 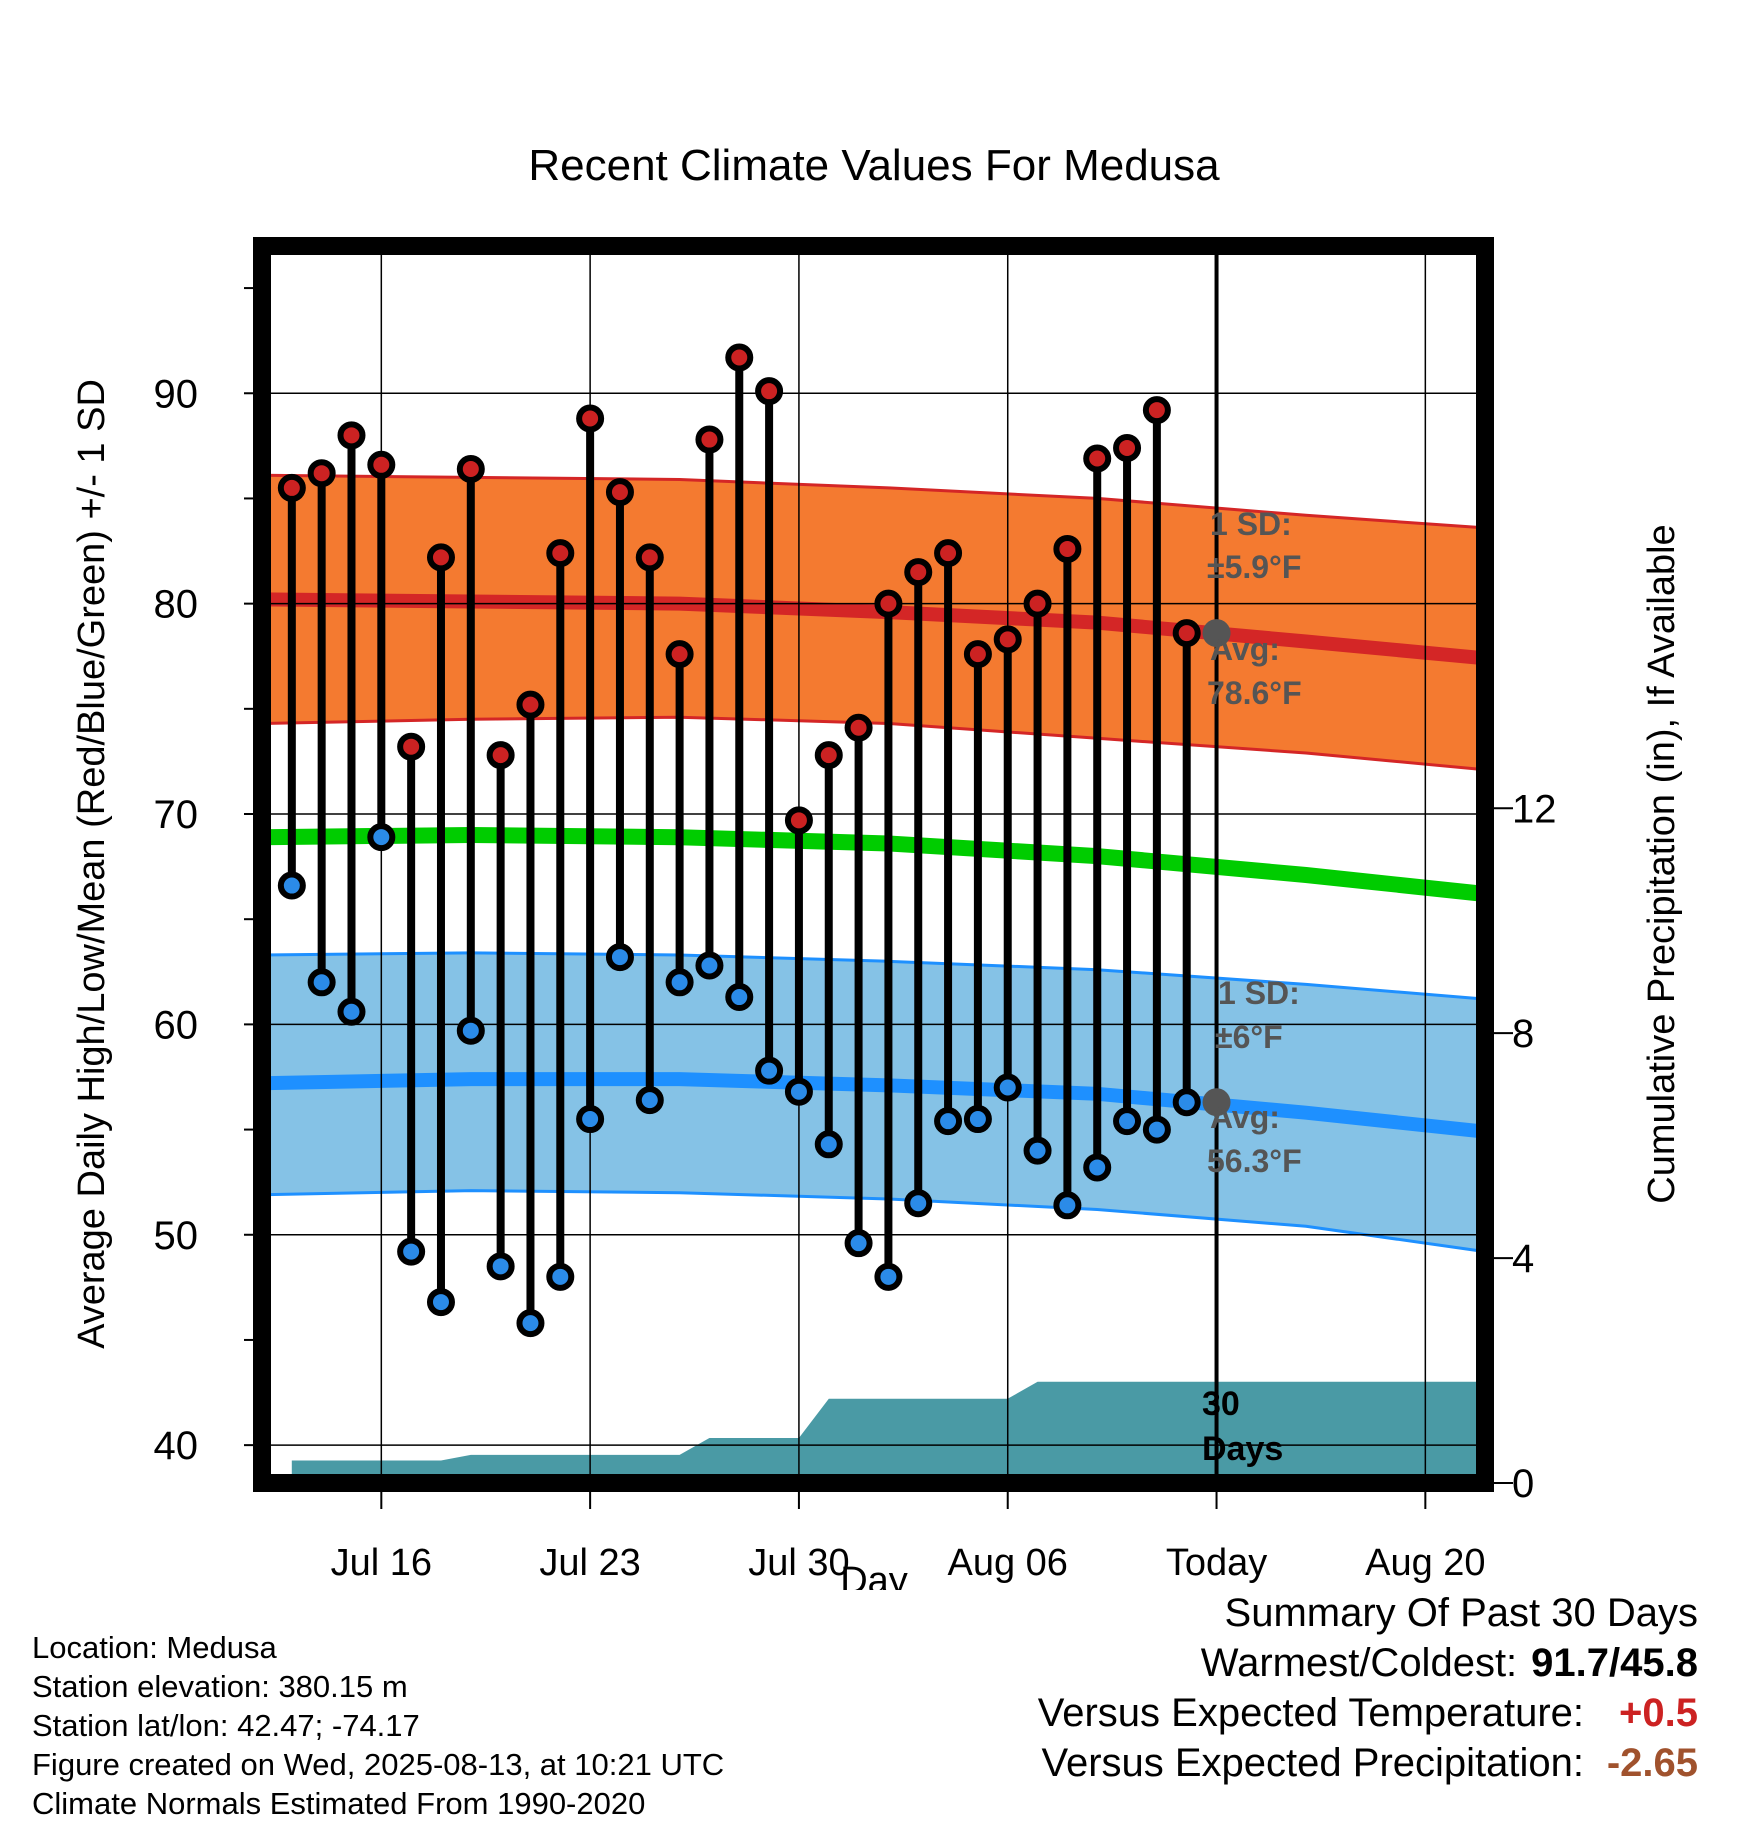 I want to click on x-tick-jul30: Jul 30, so click(x=798, y=1563).